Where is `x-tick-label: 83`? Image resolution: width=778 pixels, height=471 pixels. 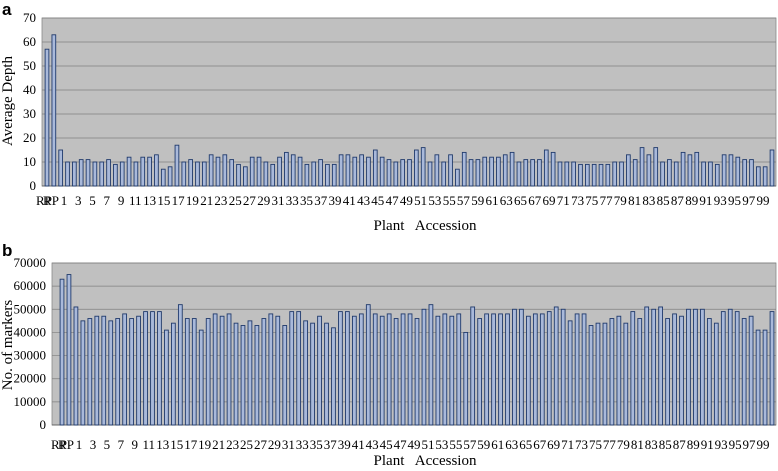
x-tick-label: 83 is located at coordinates (648, 200).